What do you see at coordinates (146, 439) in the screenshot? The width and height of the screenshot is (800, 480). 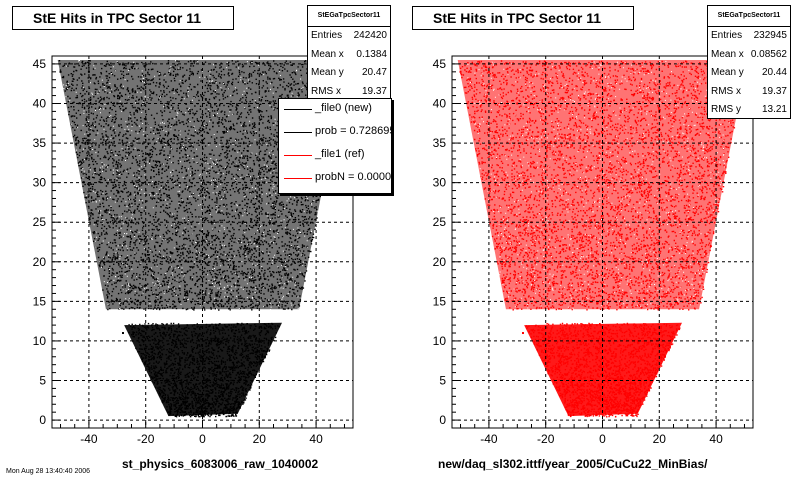 I see `left-xtick-label--20: -20` at bounding box center [146, 439].